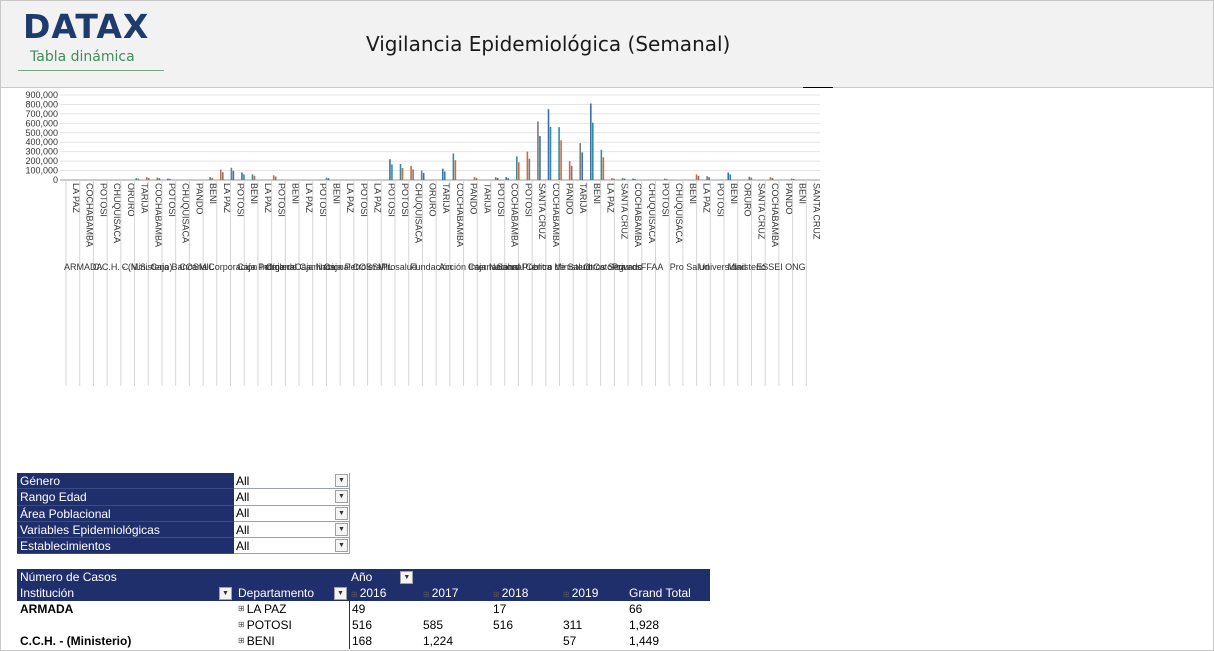 The image size is (1214, 651). Describe the element at coordinates (384, 593) in the screenshot. I see `year-col-2016: ⊞ 2016` at that location.